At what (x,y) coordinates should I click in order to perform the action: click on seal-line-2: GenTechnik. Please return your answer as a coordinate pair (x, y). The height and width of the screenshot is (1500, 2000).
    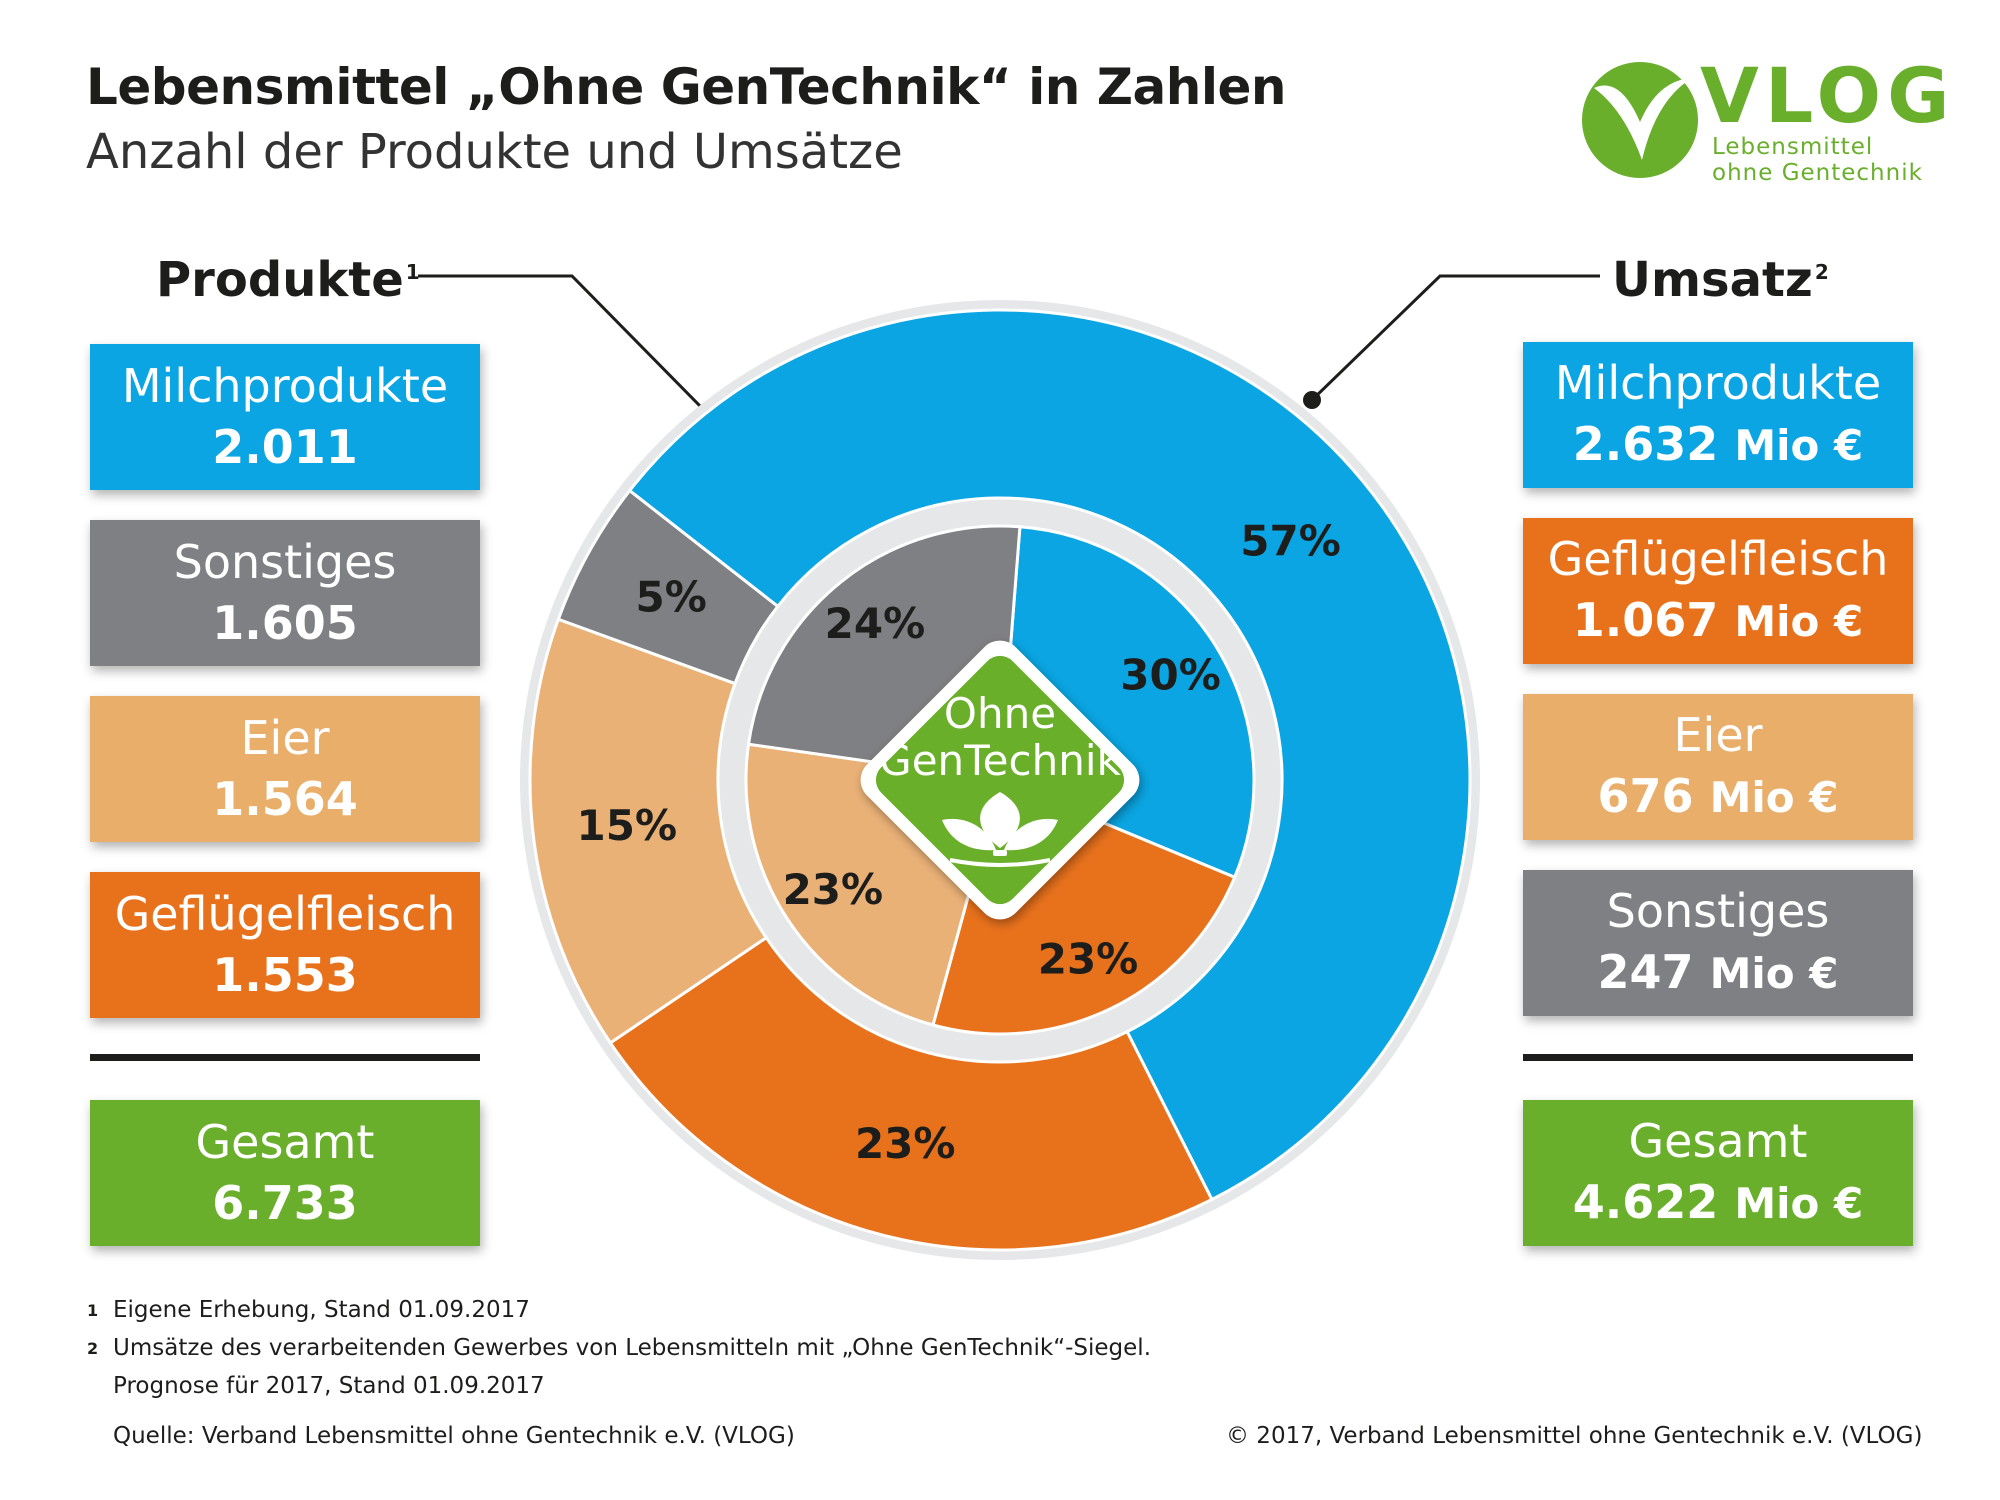
    Looking at the image, I should click on (1000, 760).